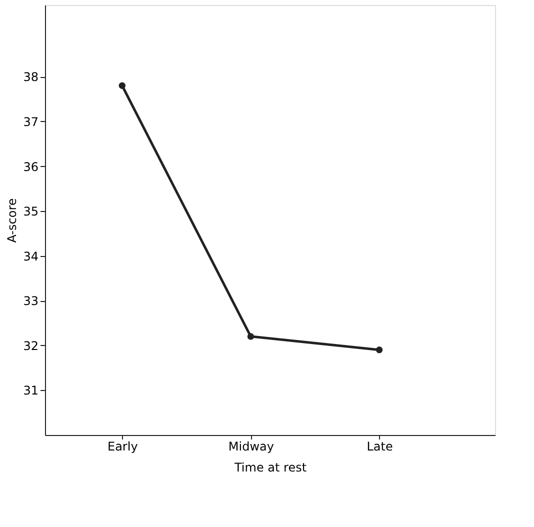 This screenshot has height=527, width=534. Describe the element at coordinates (379, 447) in the screenshot. I see `x-tick-label: Late` at that location.